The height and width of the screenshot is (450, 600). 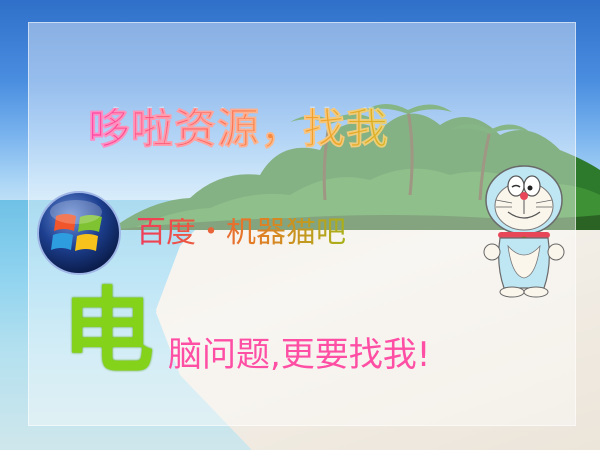 I want to click on tieba-name-text: 百度・机器猫吧, so click(x=241, y=232).